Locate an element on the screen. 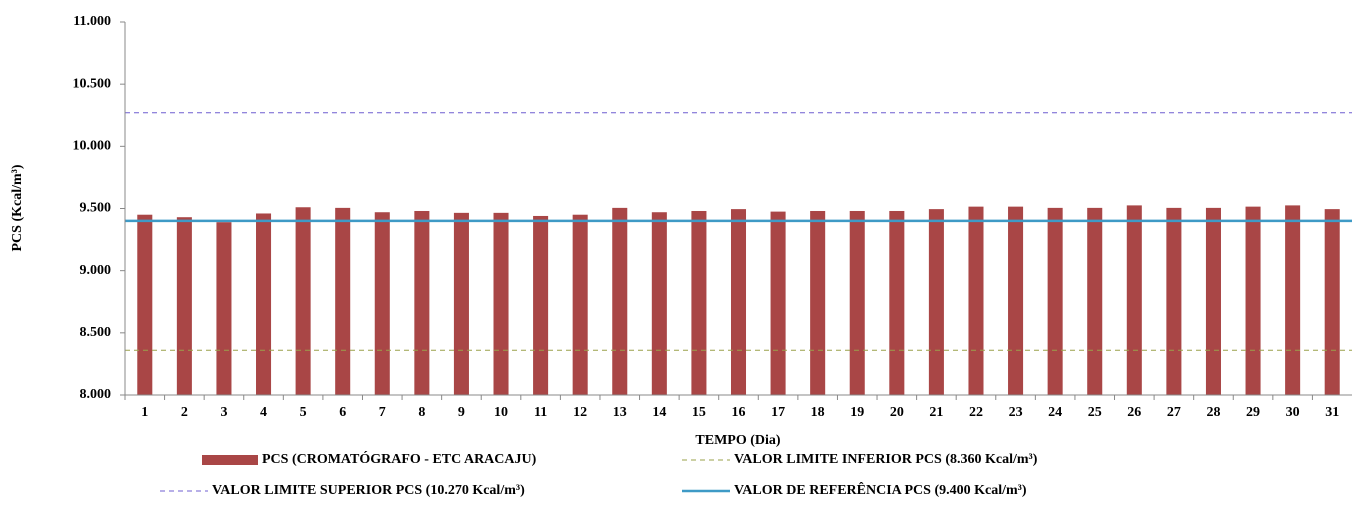 Image resolution: width=1355 pixels, height=527 pixels. x-tick-label: 18 is located at coordinates (818, 412).